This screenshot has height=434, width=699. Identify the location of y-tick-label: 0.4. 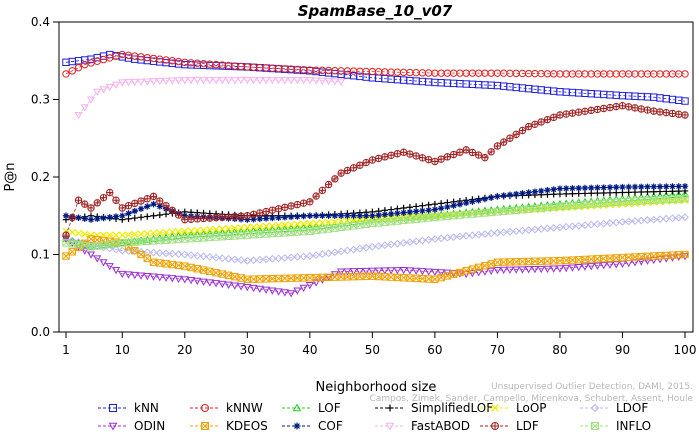
(40, 22).